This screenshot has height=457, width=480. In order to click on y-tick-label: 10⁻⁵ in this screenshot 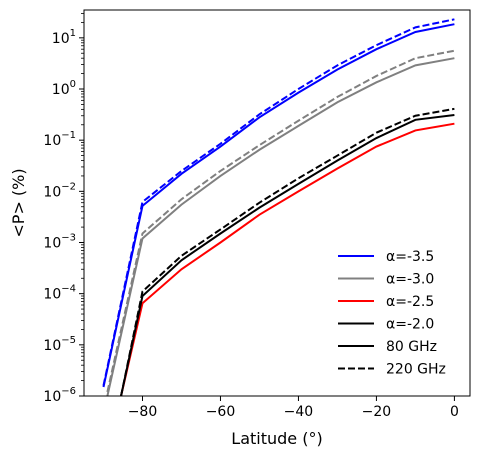, I will do `click(59, 344)`.